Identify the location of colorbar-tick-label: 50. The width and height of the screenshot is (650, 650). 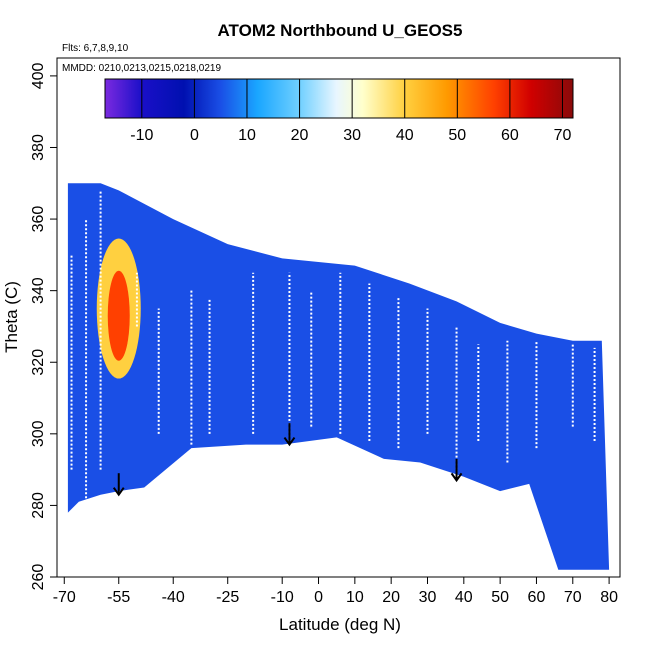
(457, 135).